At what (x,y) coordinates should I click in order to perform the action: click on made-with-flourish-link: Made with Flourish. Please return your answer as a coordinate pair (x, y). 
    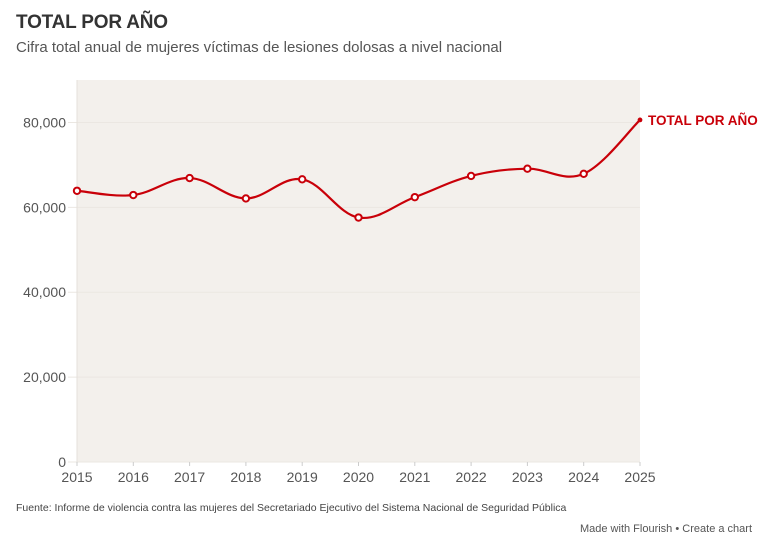
    Looking at the image, I should click on (626, 529).